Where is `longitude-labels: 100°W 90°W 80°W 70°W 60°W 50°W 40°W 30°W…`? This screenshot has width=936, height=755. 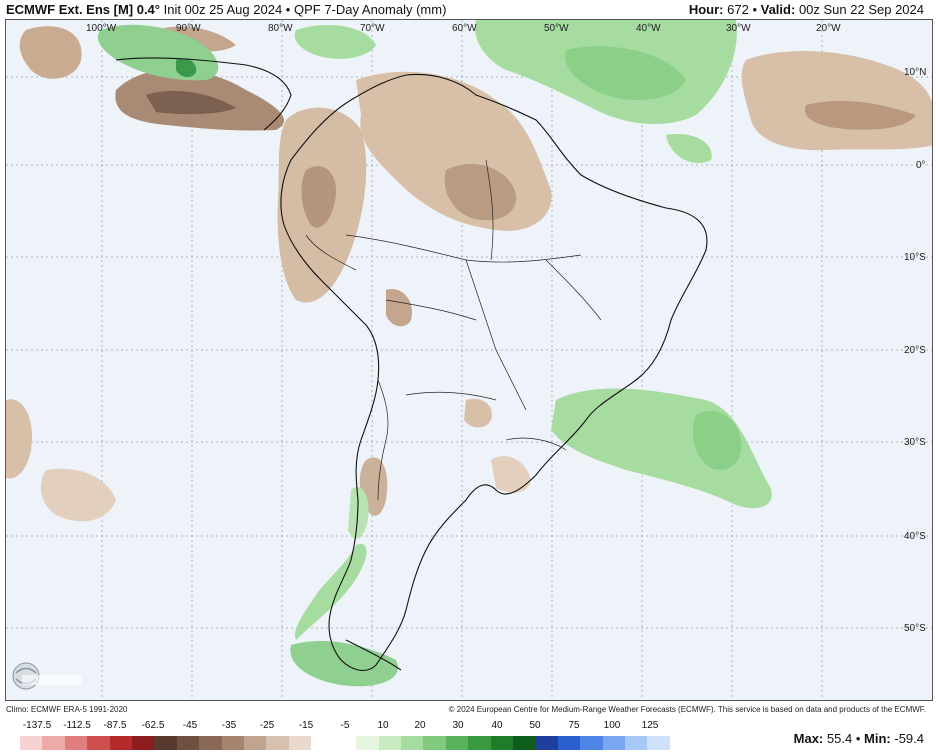
longitude-labels: 100°W 90°W 80°W 70°W 60°W 50°W 40°W 30°W… is located at coordinates (463, 28).